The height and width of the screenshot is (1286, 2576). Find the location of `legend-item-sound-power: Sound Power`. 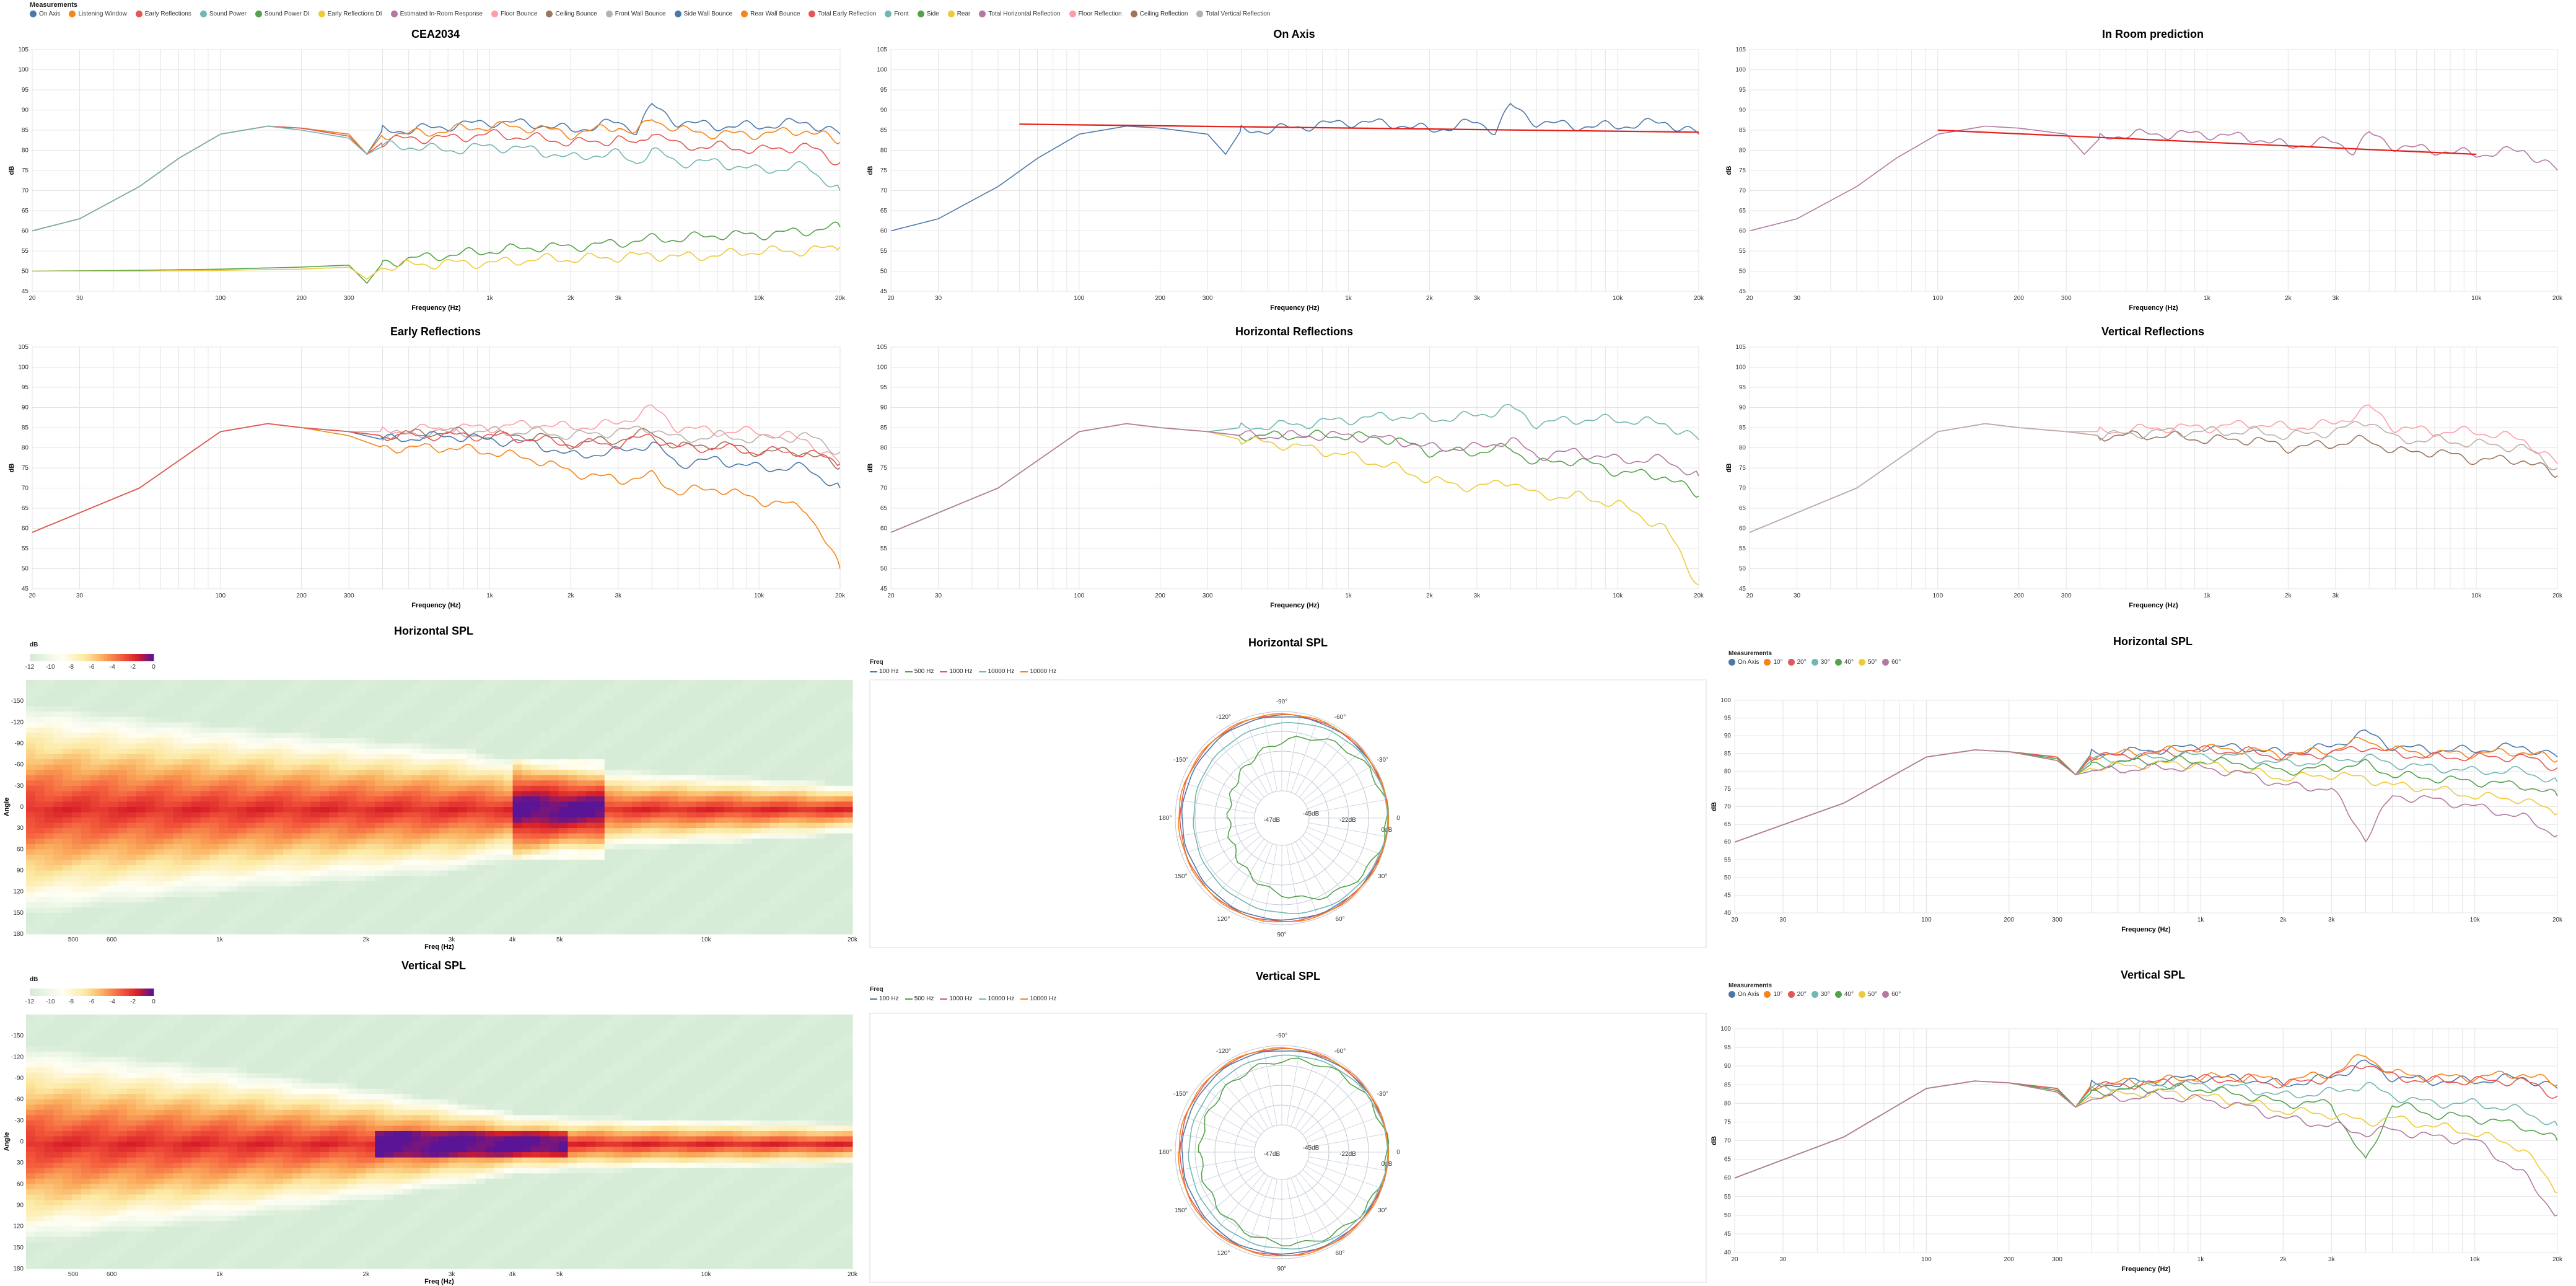

legend-item-sound-power: Sound Power is located at coordinates (223, 14).